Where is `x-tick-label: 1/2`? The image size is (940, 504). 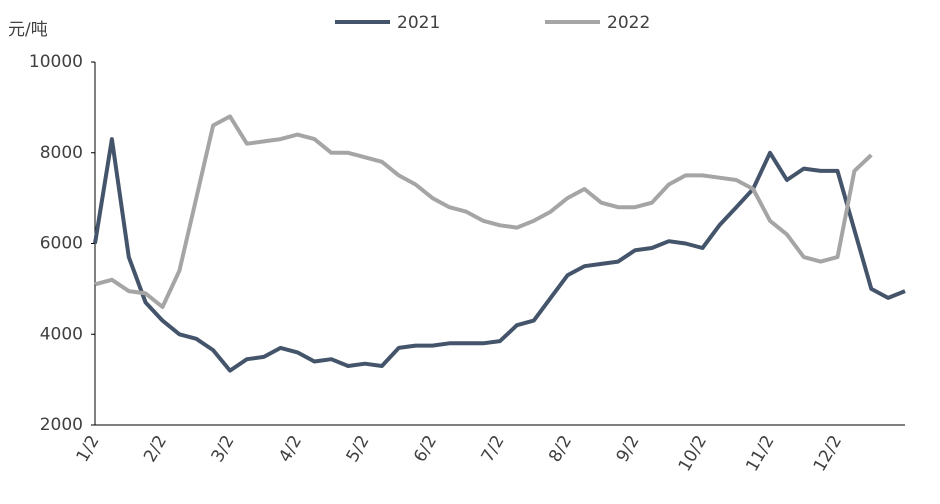 x-tick-label: 1/2 is located at coordinates (88, 449).